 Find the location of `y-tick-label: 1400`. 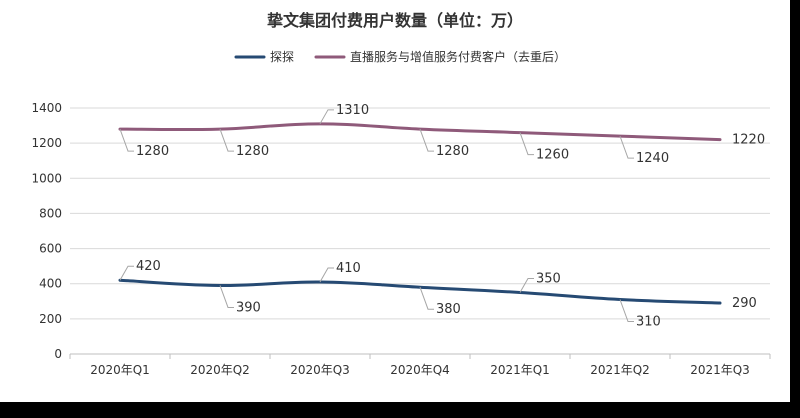

y-tick-label: 1400 is located at coordinates (46, 108).